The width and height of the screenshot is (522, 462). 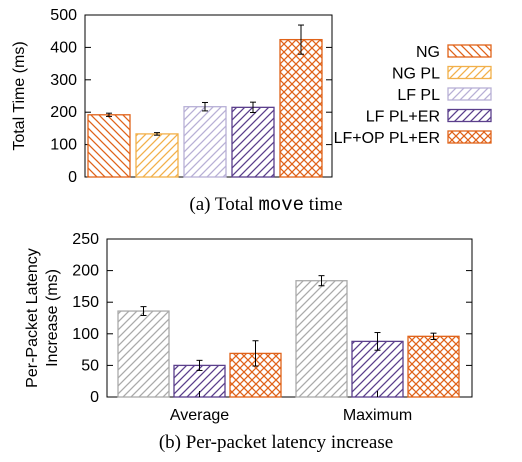 I want to click on chart-b-ytick-label: 0, so click(x=94, y=397).